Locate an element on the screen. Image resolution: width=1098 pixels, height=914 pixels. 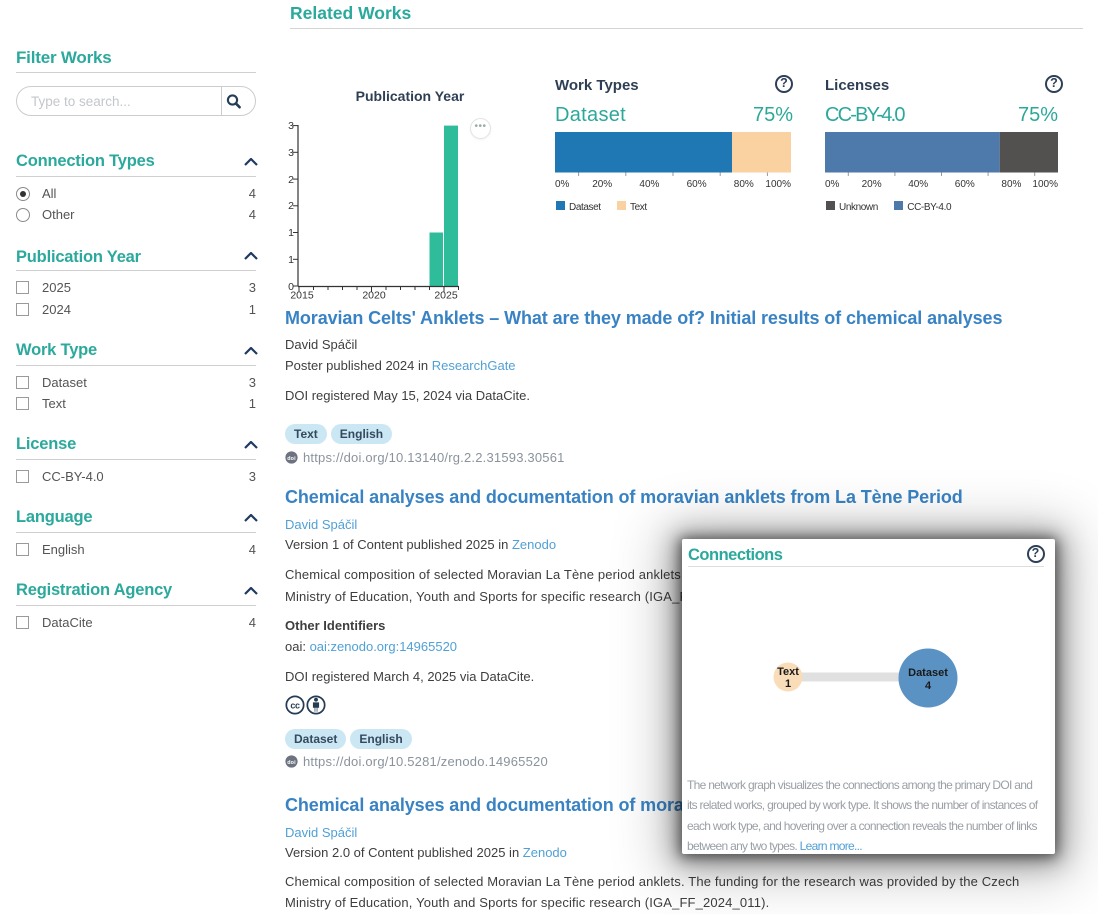
svg-text: 2020 is located at coordinates (374, 296).